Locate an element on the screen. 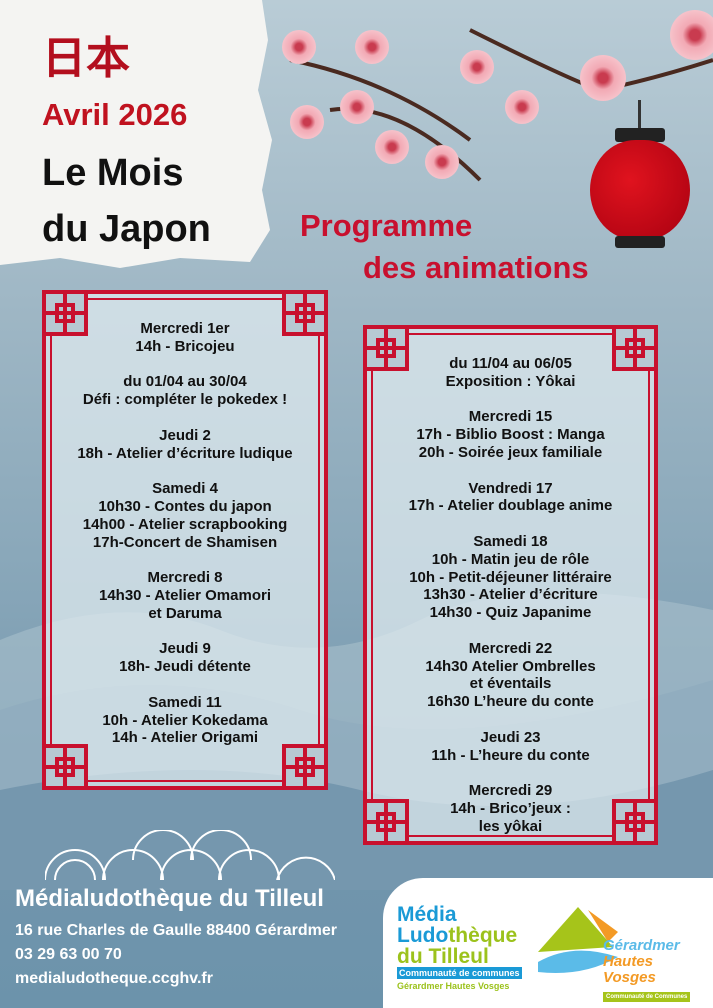 The image size is (713, 1008). event-date: Samedi 18 is located at coordinates (510, 541).